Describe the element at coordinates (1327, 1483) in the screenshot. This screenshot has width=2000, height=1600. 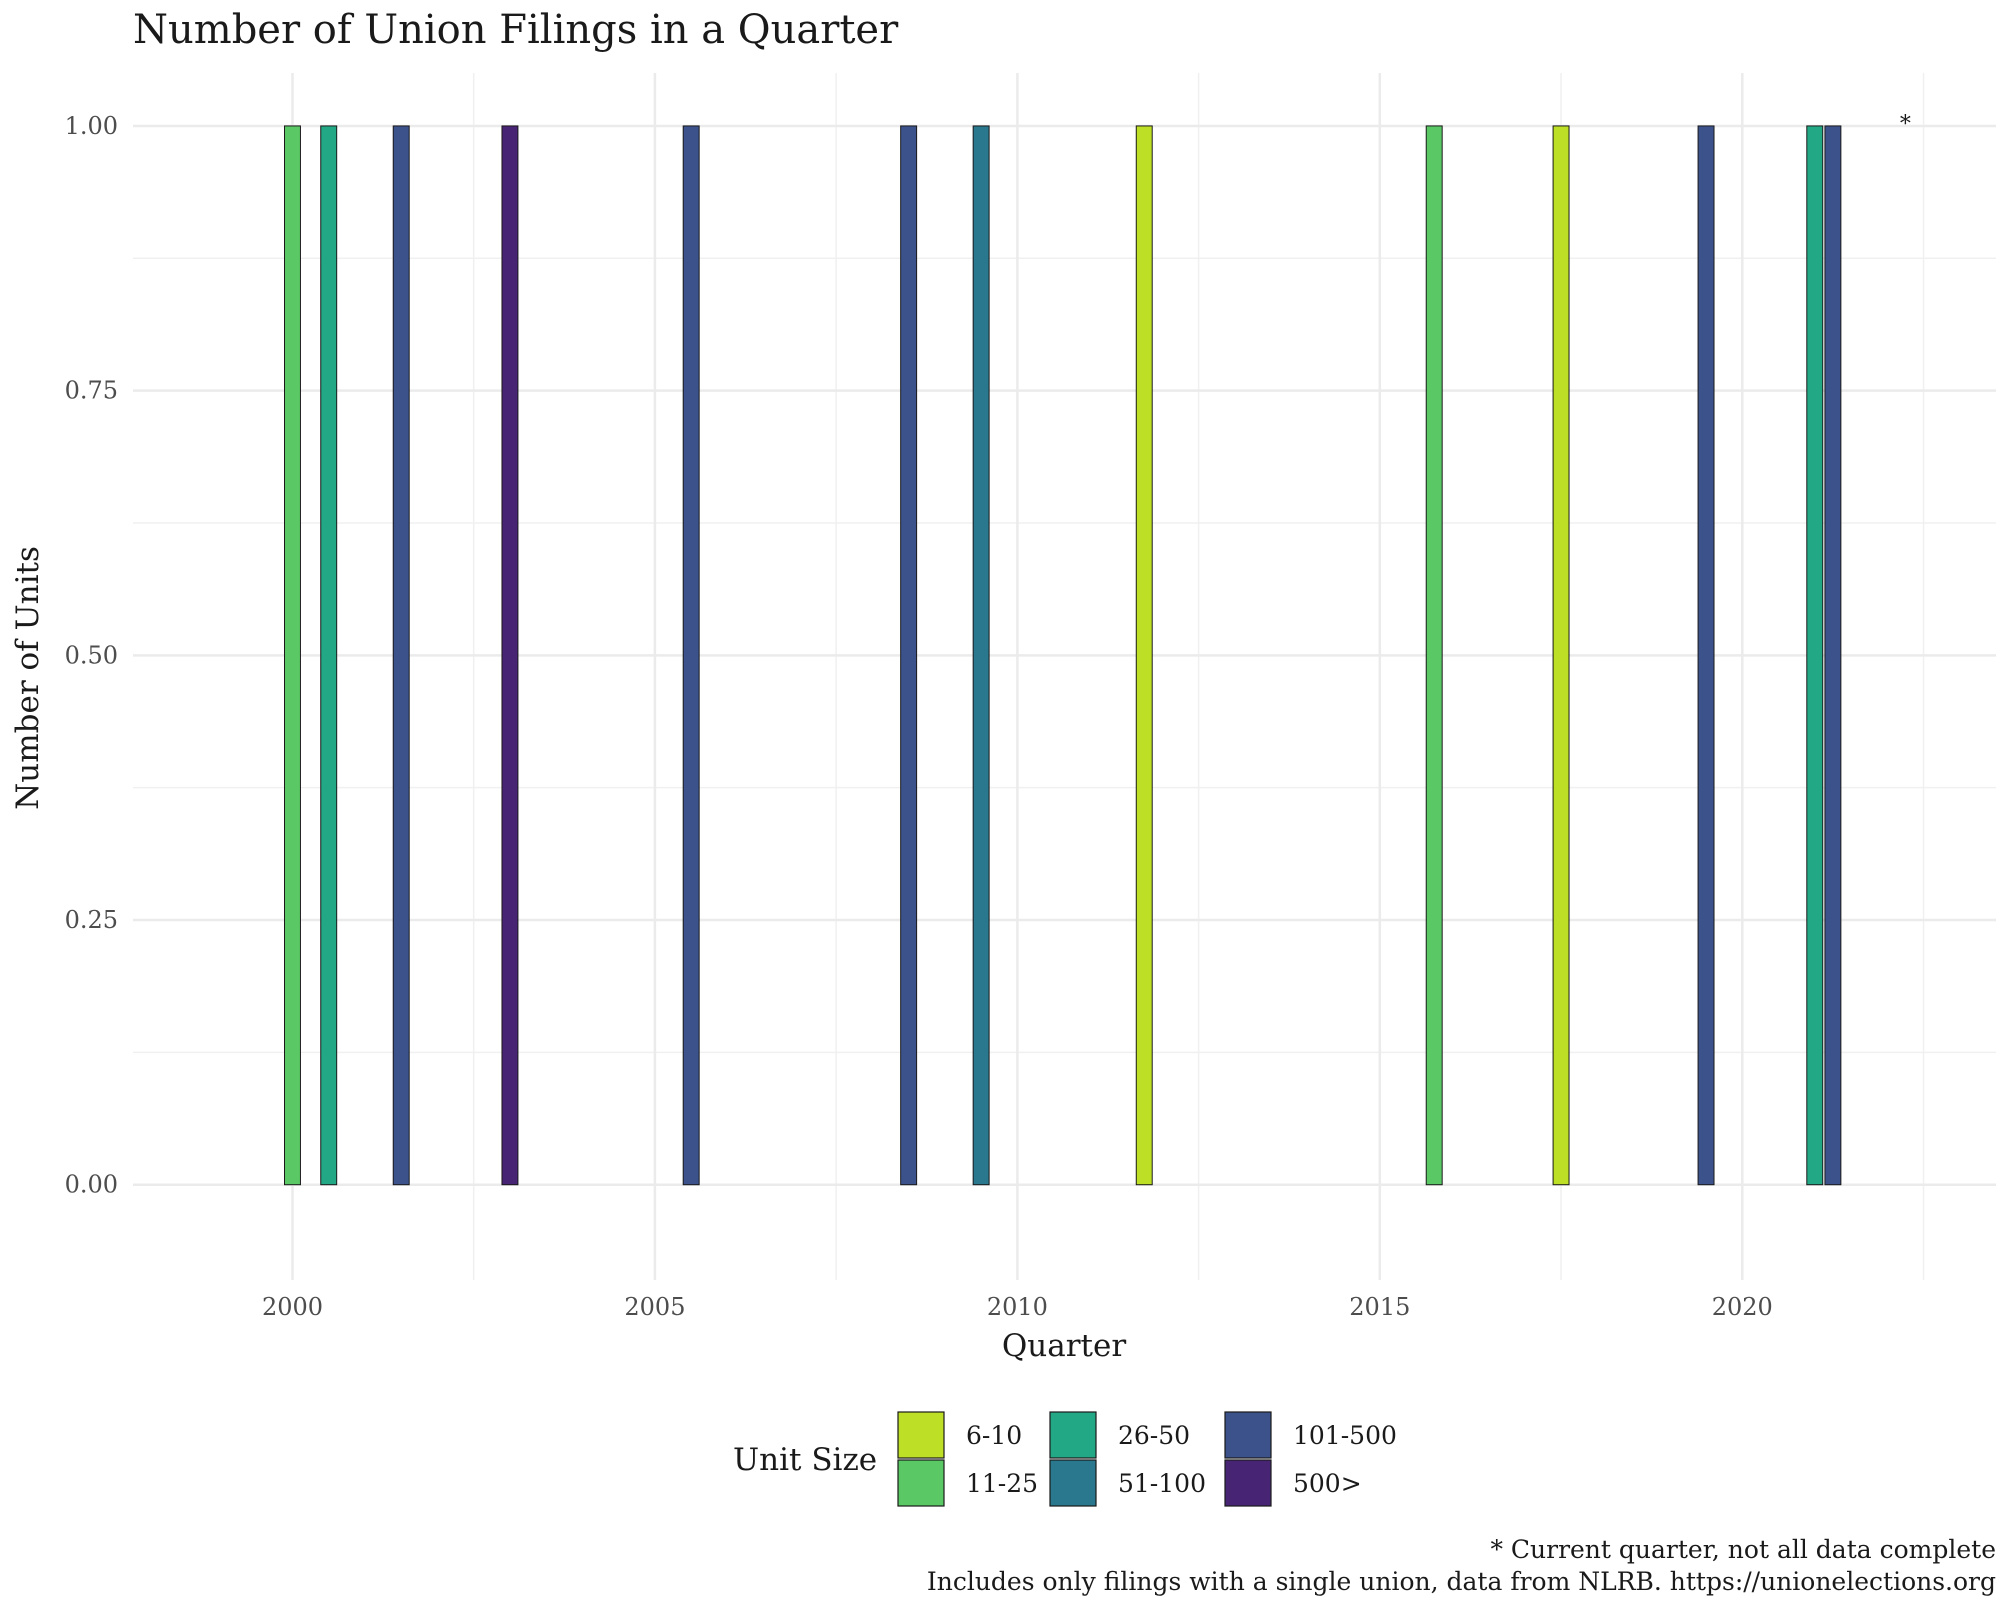
I see `legend-label: 500>` at that location.